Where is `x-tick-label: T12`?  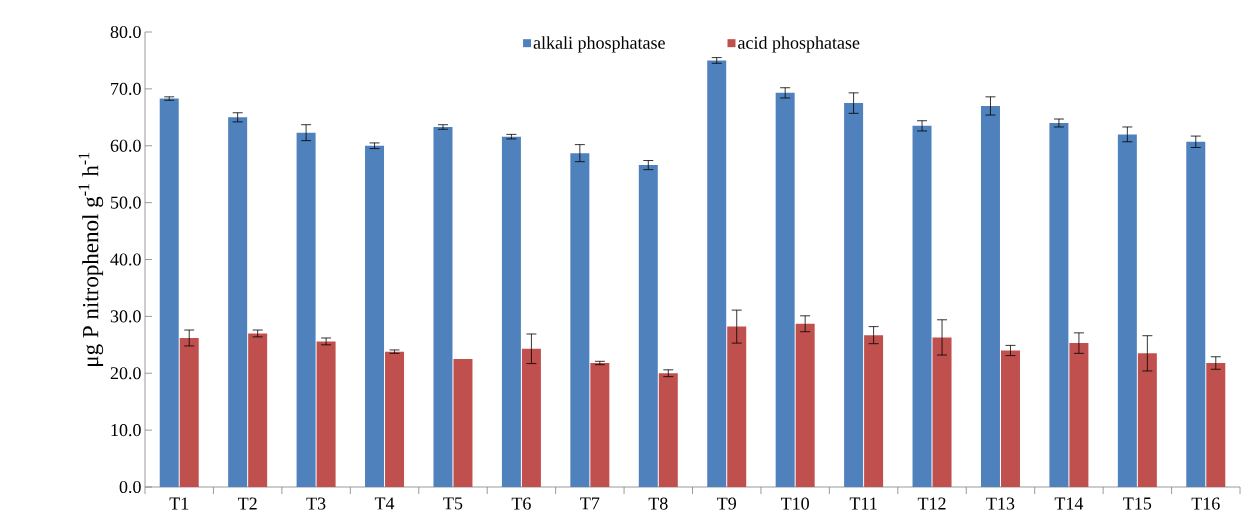 x-tick-label: T12 is located at coordinates (931, 503).